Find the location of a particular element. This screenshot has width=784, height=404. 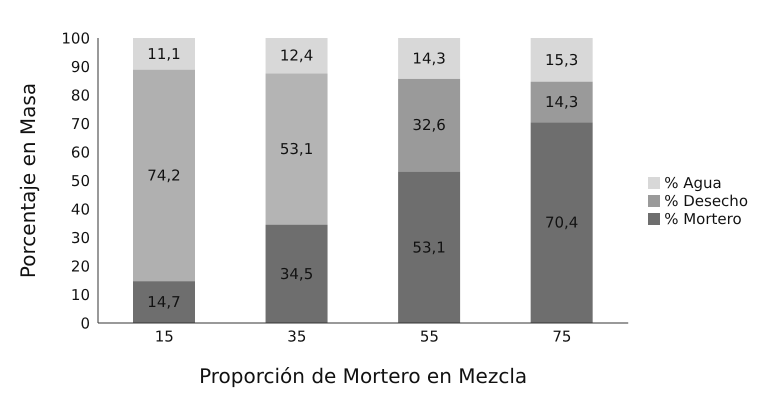

data-label: 74,2 is located at coordinates (164, 175).